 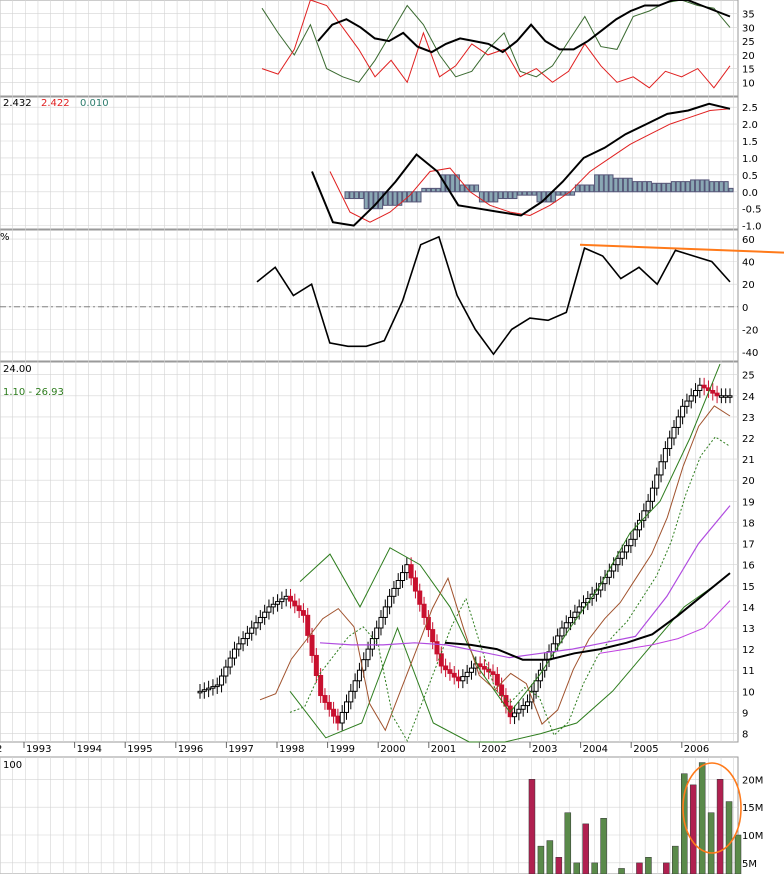 I want to click on x-axis-year-label: 1996, so click(x=190, y=749).